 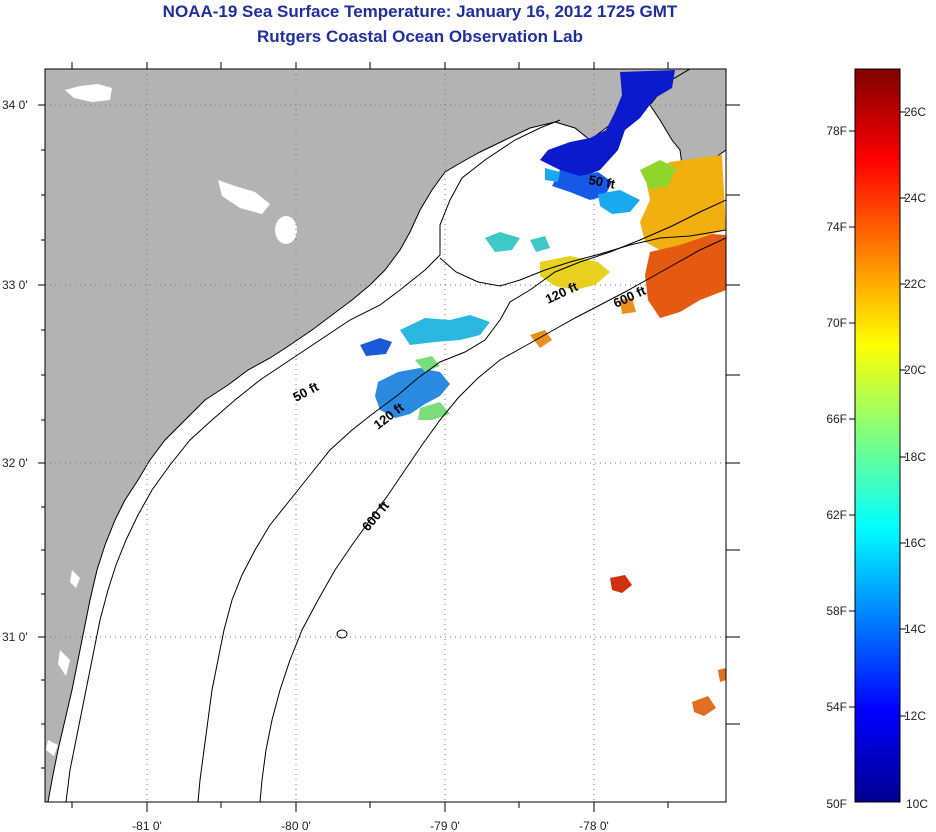 I want to click on colorbar-label-f: 66F, so click(x=836, y=419).